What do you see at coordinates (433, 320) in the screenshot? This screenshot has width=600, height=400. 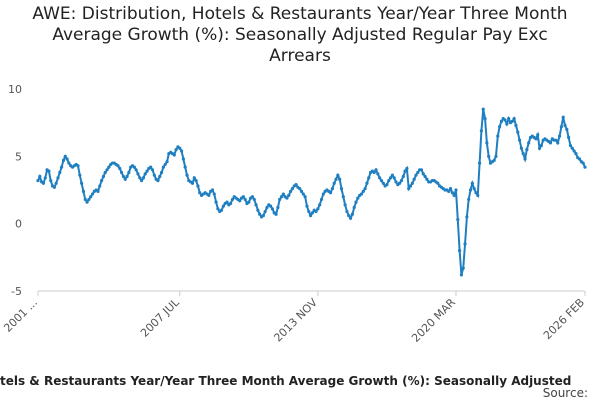 I see `x-tick-label: 2020 MAR` at bounding box center [433, 320].